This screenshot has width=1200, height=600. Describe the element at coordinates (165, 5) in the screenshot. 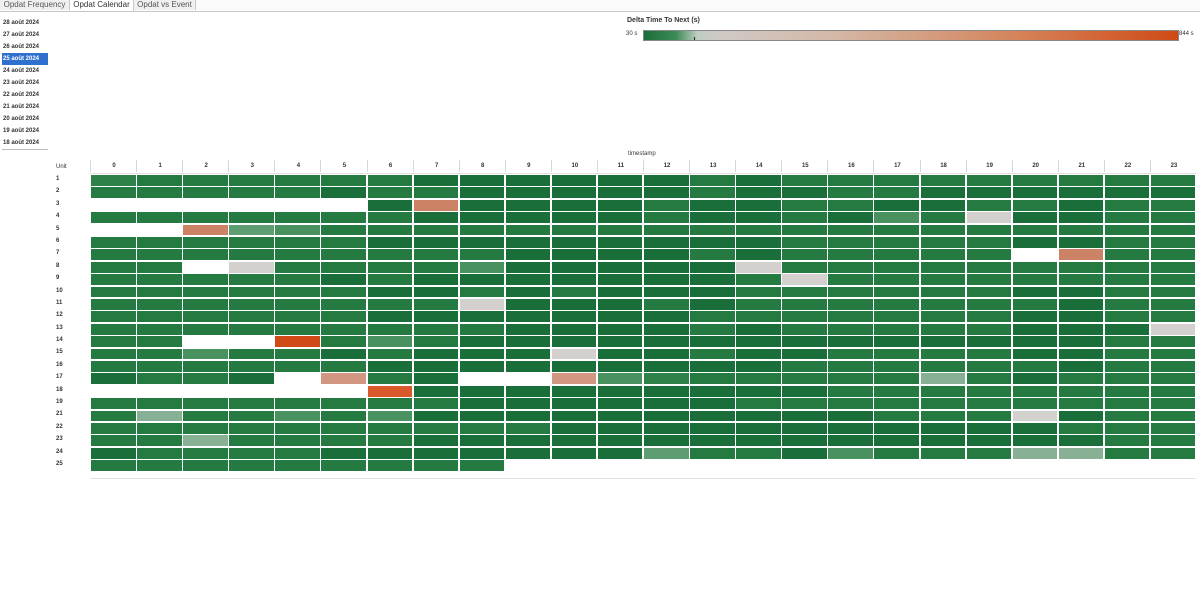

I see `tab-opdat-vs-event: Opdat vs Event` at that location.